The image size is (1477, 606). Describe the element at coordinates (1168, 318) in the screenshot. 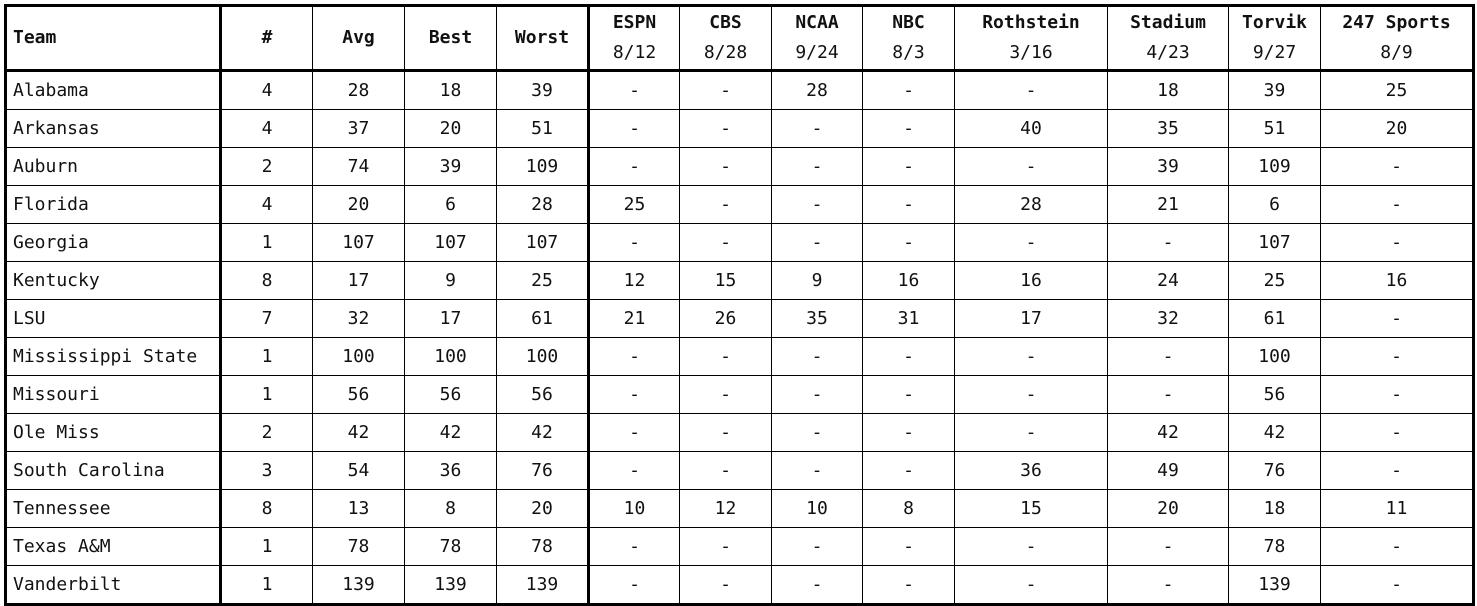

I see `table-cell: 32` at that location.